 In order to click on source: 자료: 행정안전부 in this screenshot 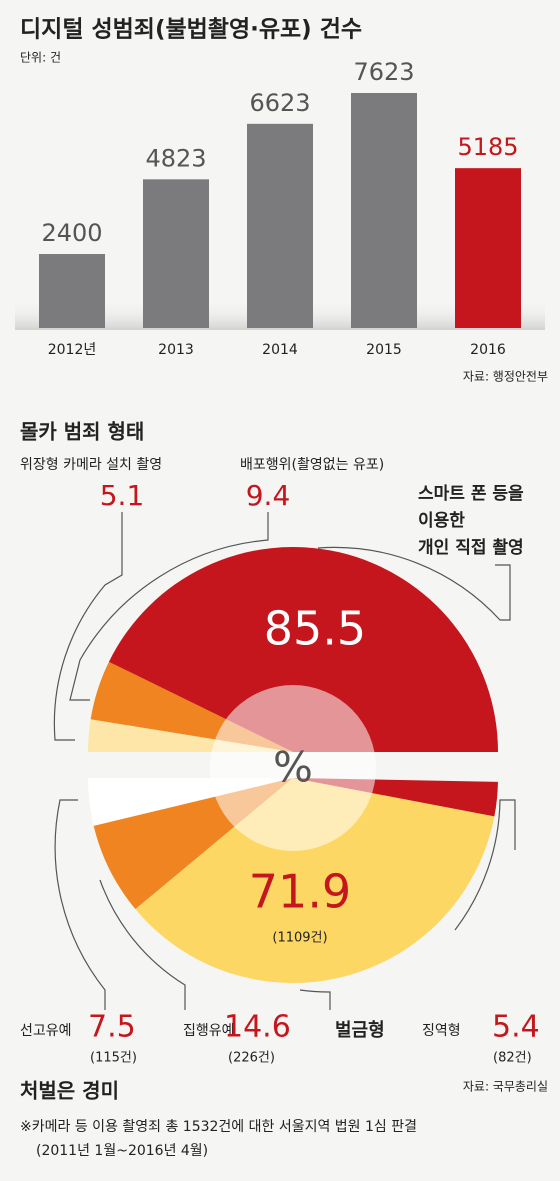, I will do `click(505, 376)`.